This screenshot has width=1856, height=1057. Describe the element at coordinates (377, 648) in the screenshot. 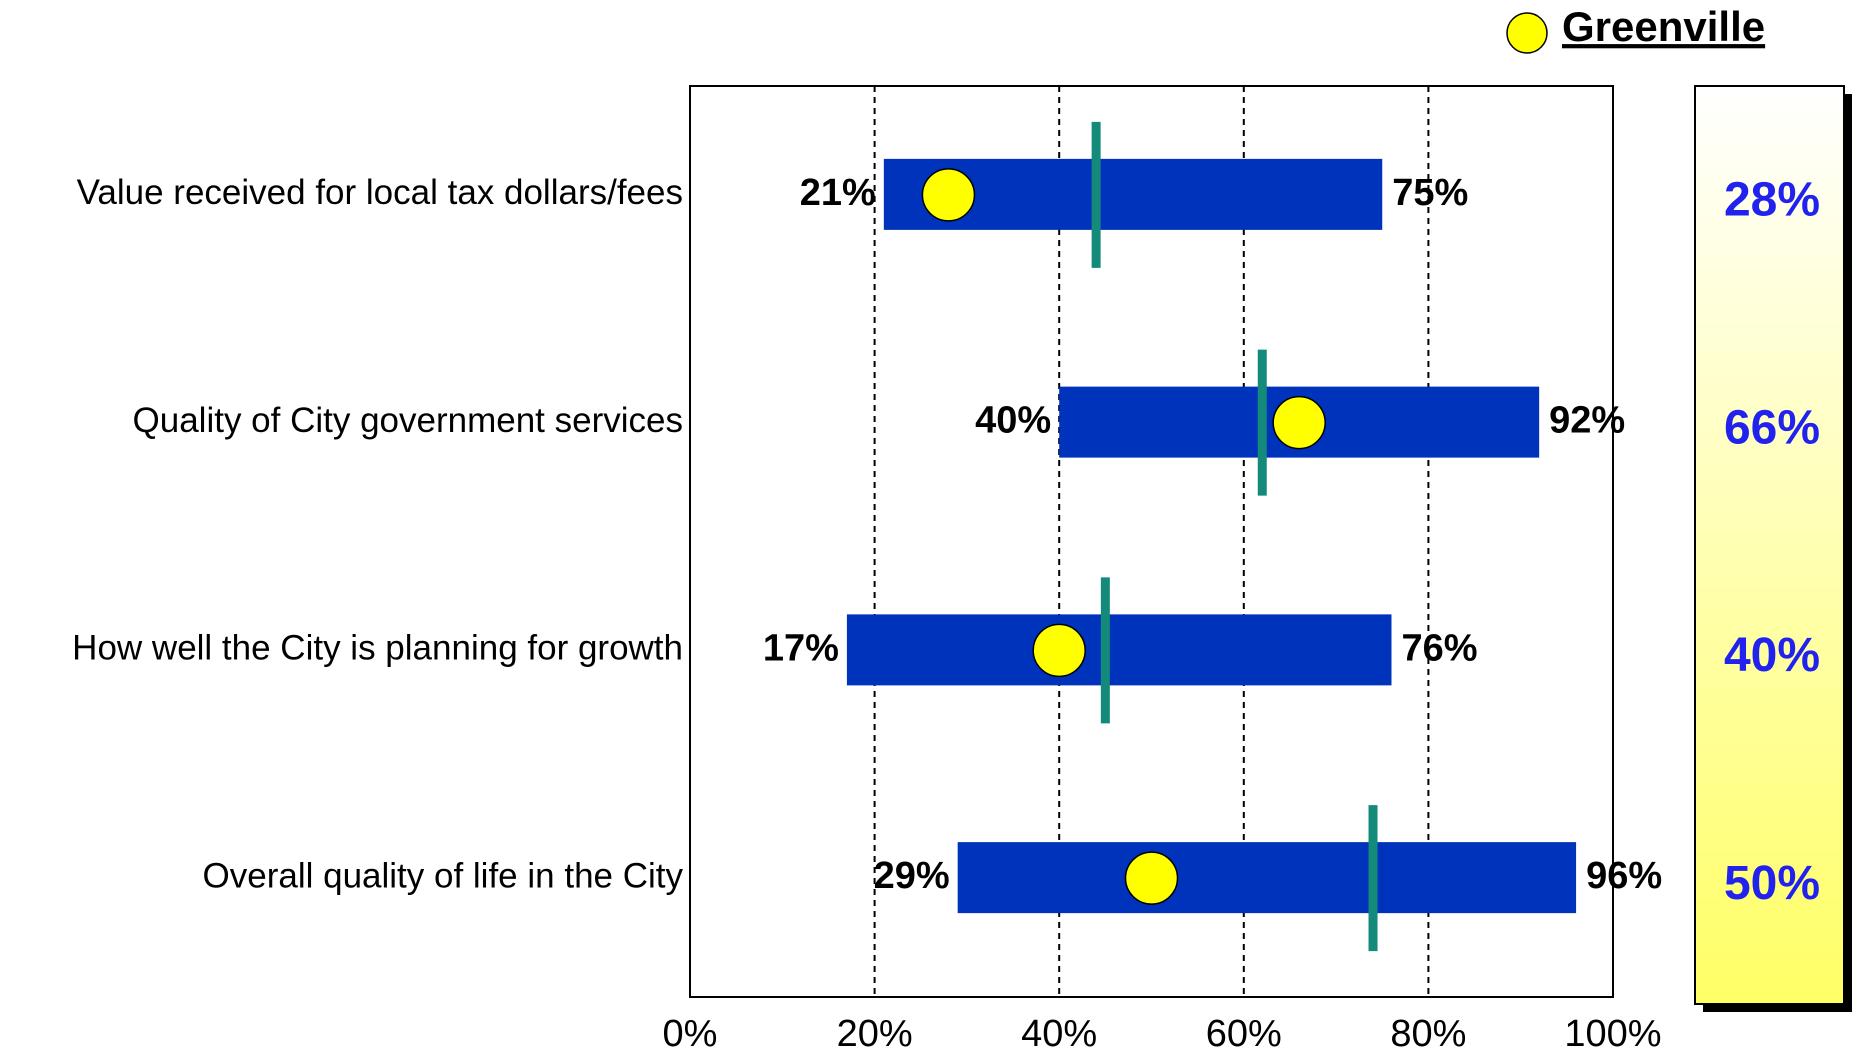

I see `category-label: How well the City is planning for growth` at that location.